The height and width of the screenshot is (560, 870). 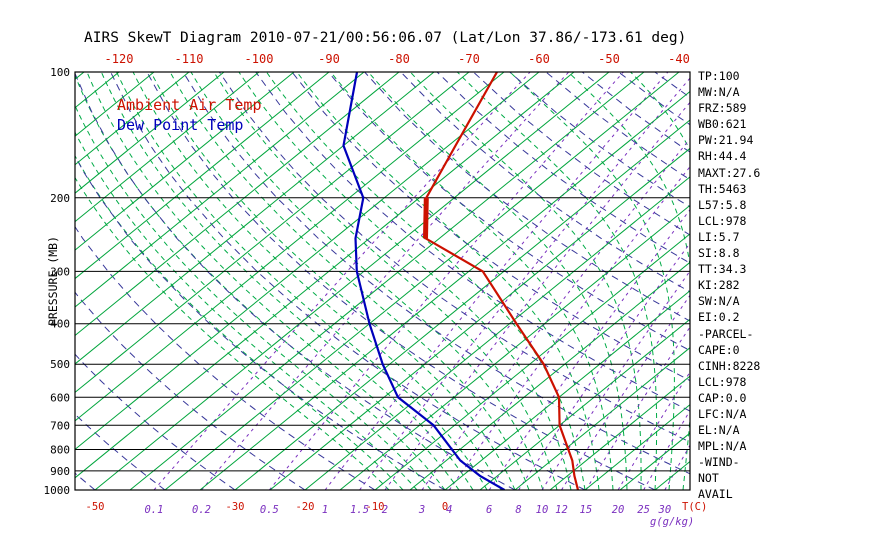 What do you see at coordinates (60, 72) in the screenshot?
I see `pressure-tick-label: 100` at bounding box center [60, 72].